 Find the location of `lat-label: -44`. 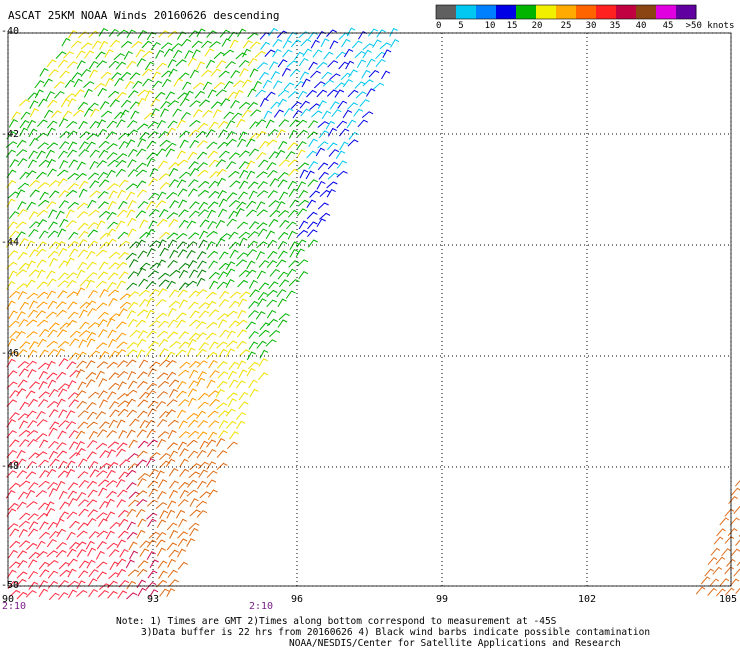

lat-label: -44 is located at coordinates (10, 242).